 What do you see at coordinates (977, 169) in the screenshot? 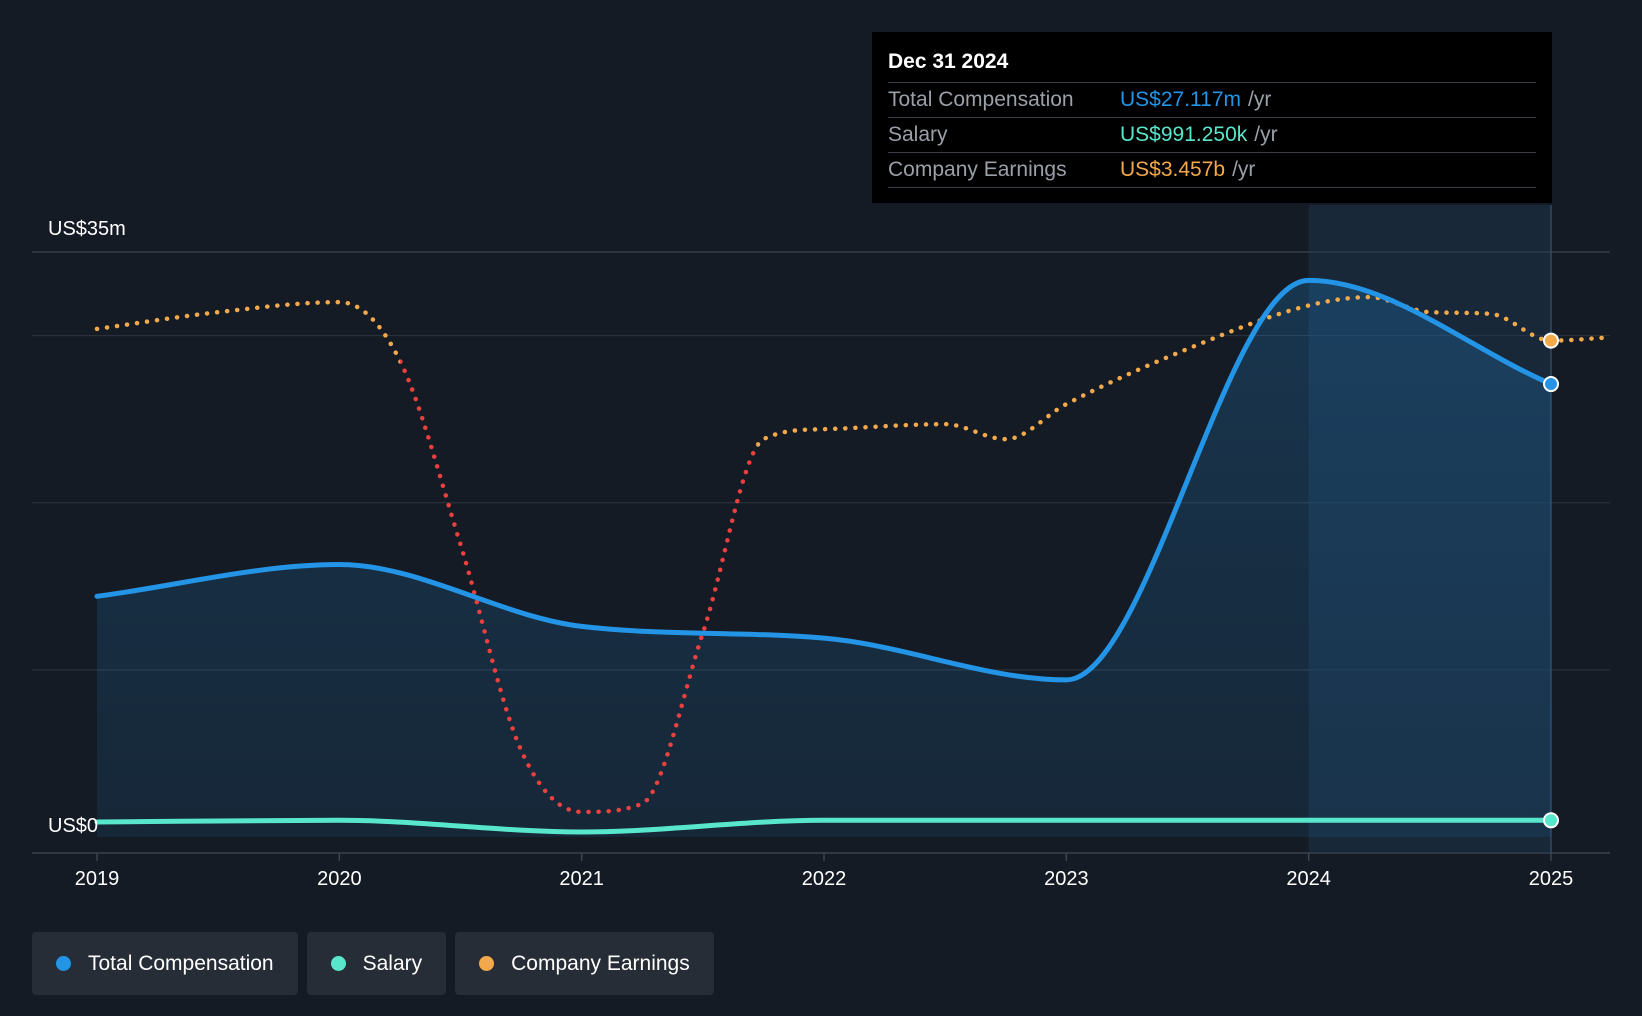
I see `tooltip-label: Company Earnings` at bounding box center [977, 169].